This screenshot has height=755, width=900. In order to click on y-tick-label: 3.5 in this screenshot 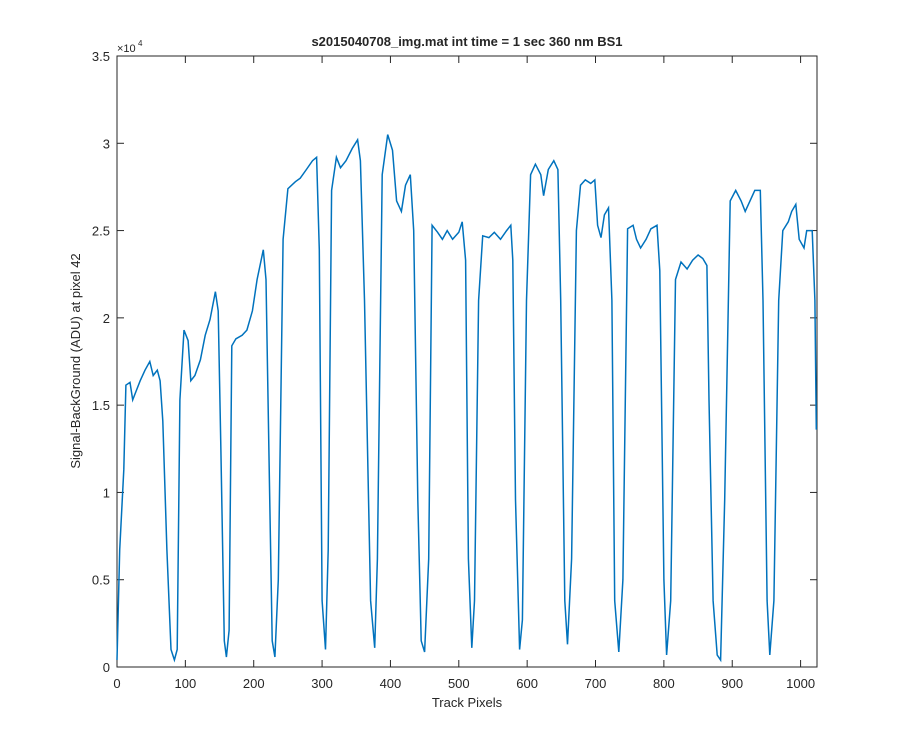, I will do `click(101, 56)`.